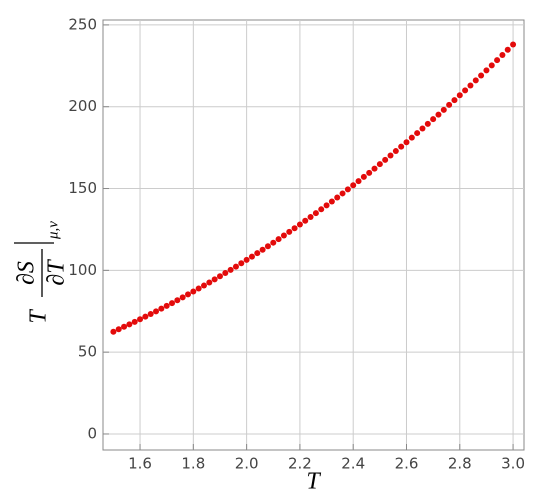  Describe the element at coordinates (353, 464) in the screenshot. I see `x-tick-label: 2.4` at that location.